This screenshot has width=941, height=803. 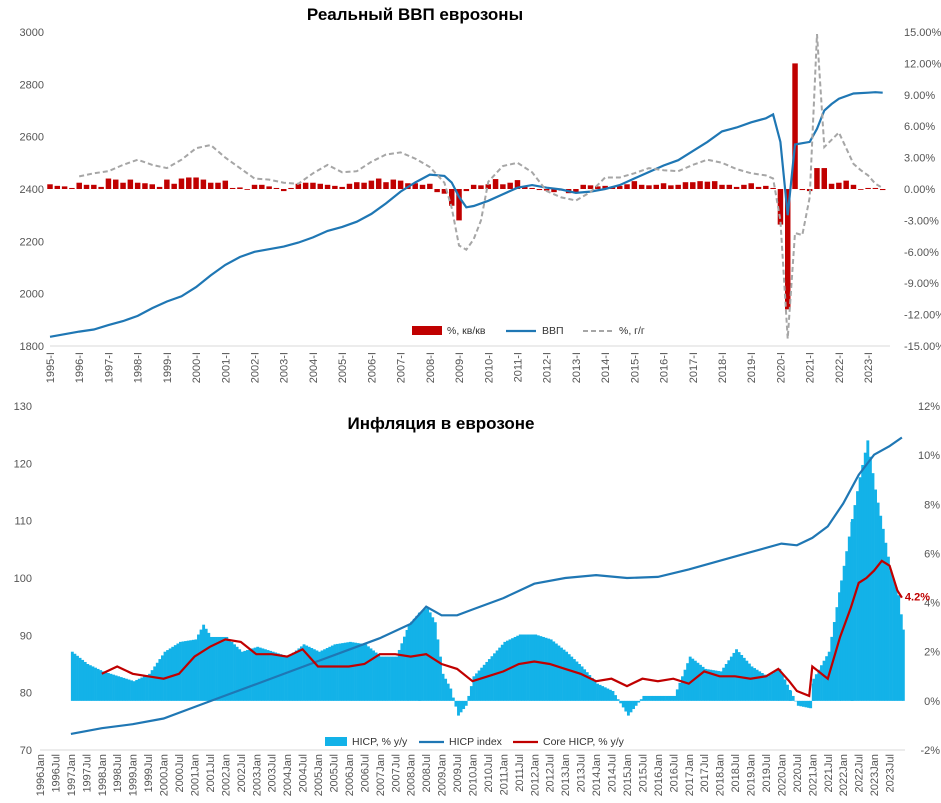 I want to click on x-tick-label: 2006-I, so click(x=372, y=367).